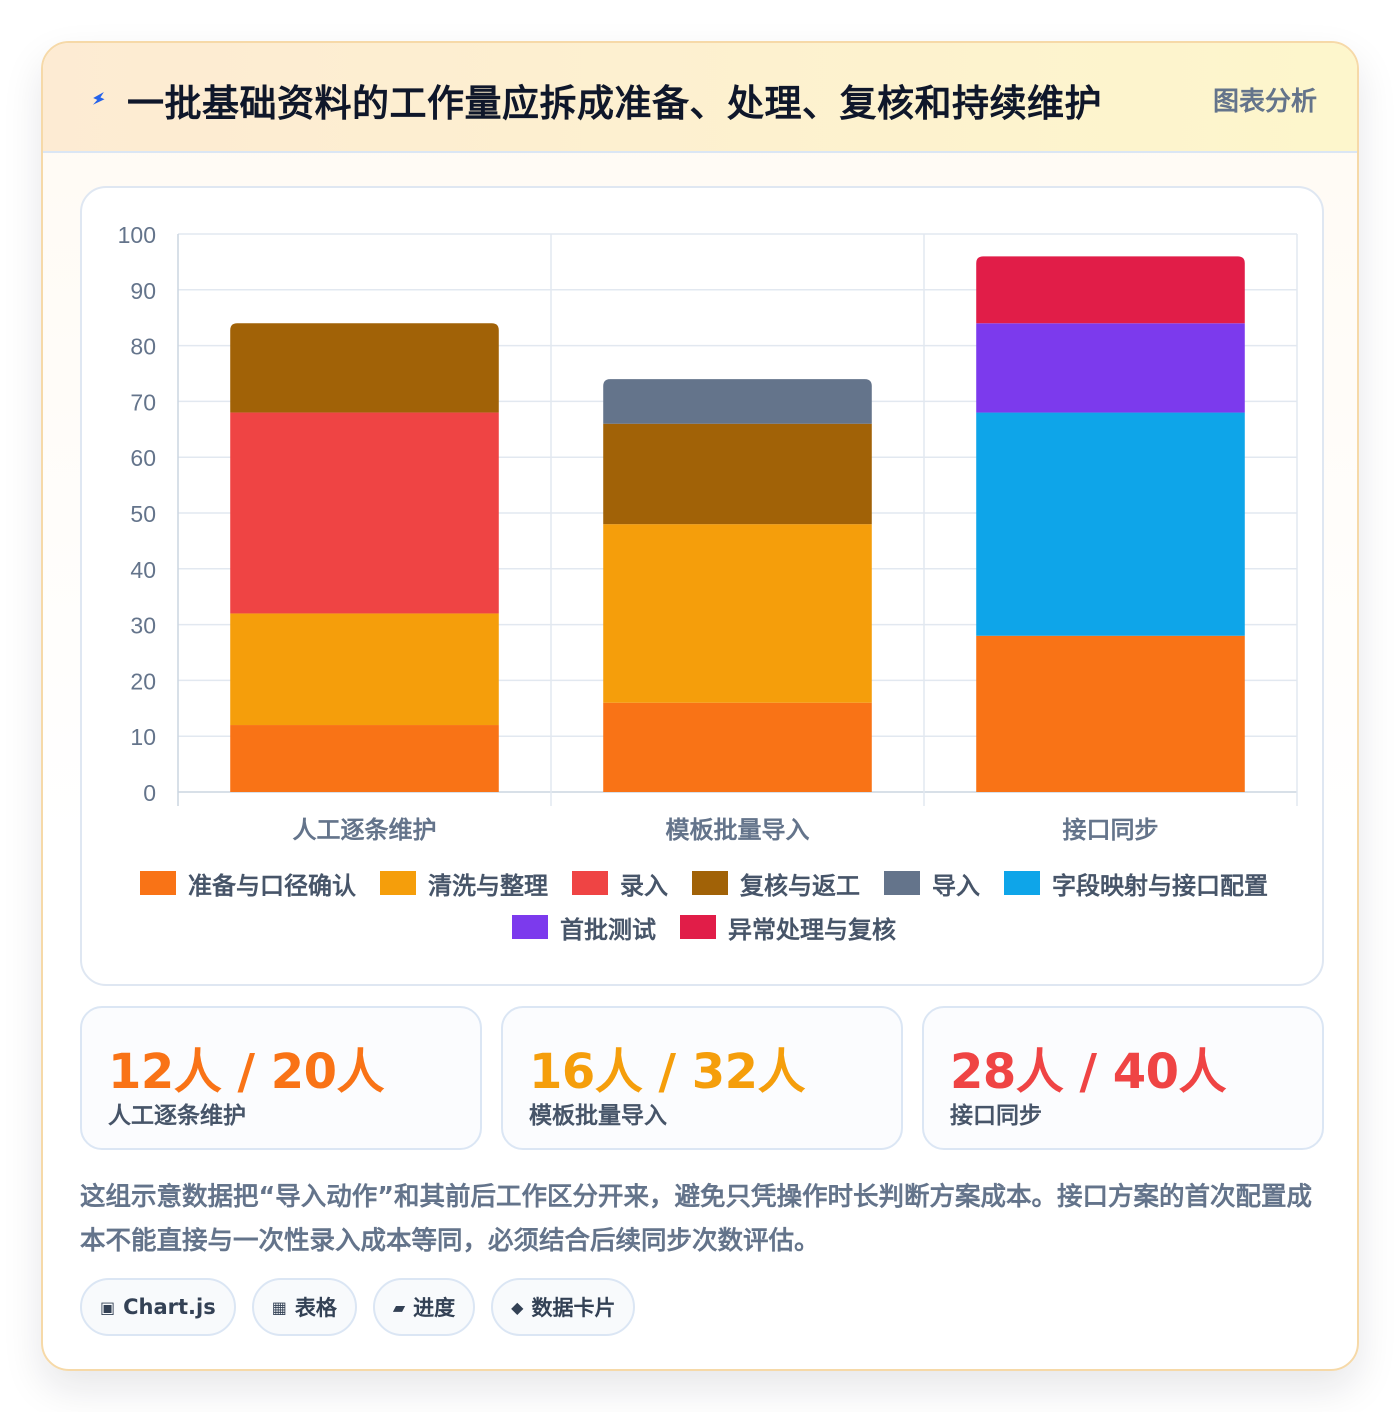  Describe the element at coordinates (279, 1307) in the screenshot. I see `table-icon: ▦` at that location.